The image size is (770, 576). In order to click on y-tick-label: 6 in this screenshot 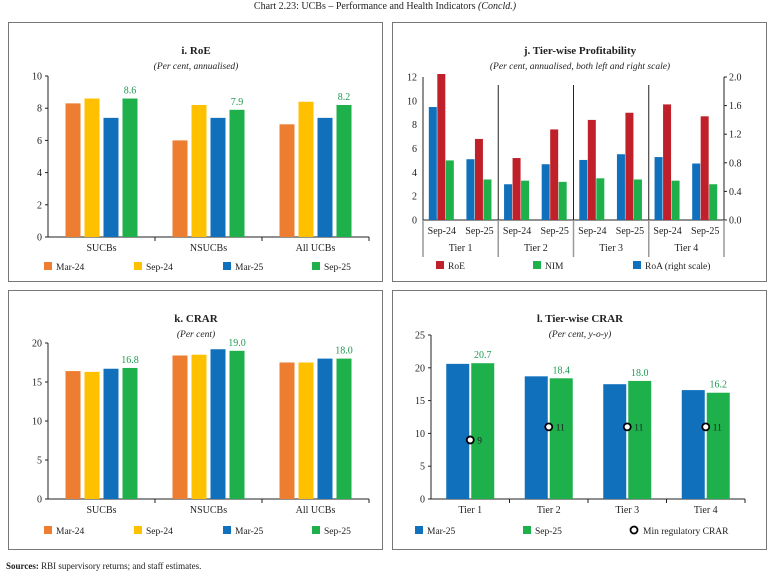, I will do `click(39, 141)`.